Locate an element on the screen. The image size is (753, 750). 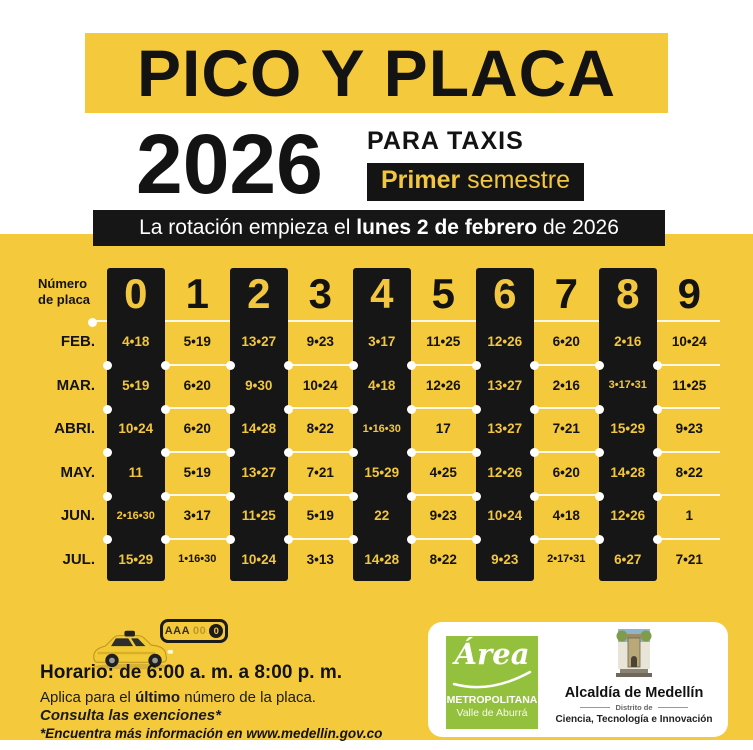
month-label-mar: MAR. is located at coordinates (75, 385).